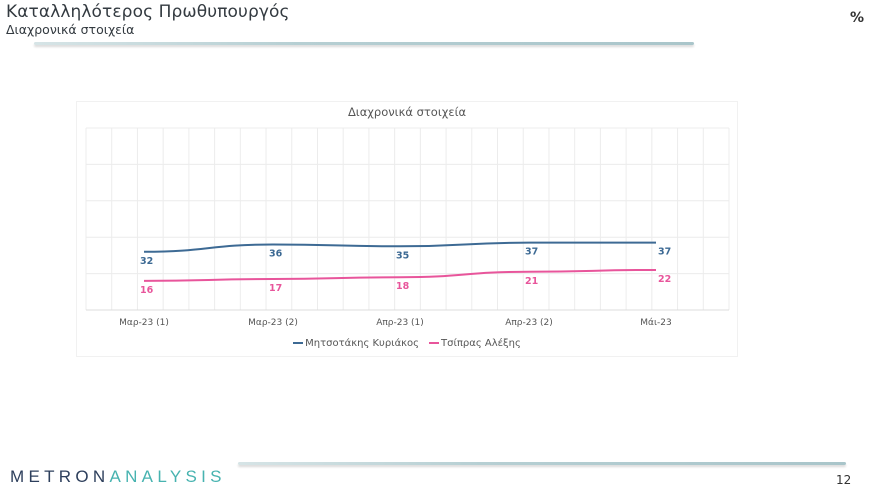 This screenshot has height=495, width=880. What do you see at coordinates (844, 480) in the screenshot?
I see `page-number: 12` at bounding box center [844, 480].